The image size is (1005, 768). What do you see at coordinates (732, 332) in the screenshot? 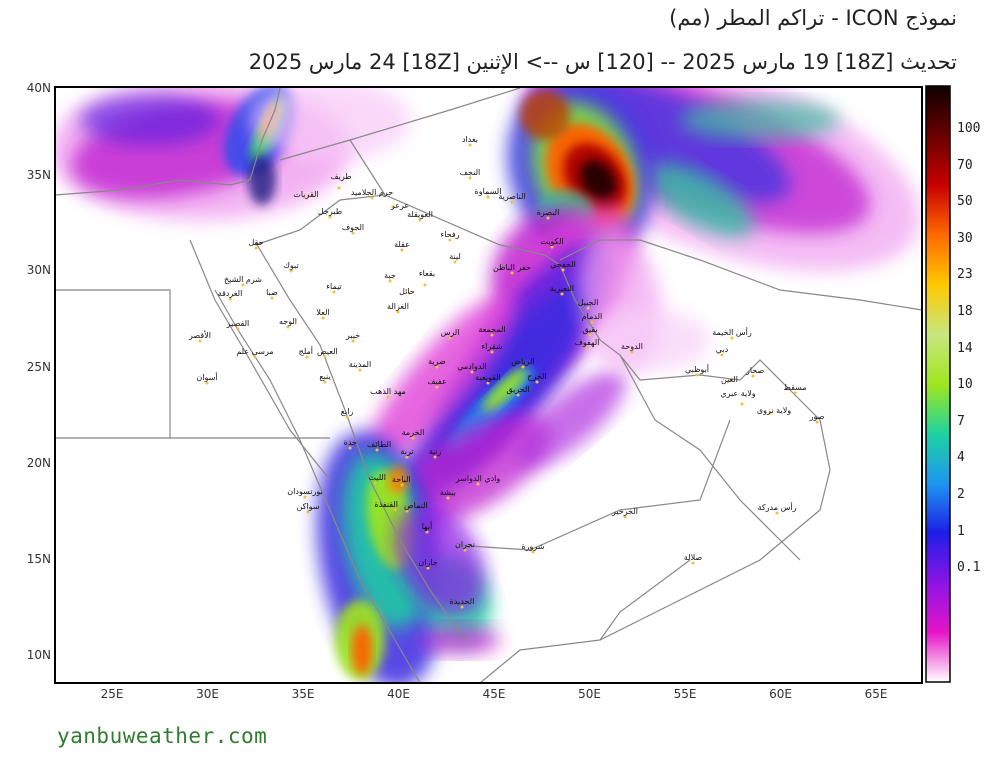
I see `city-label: رأس الخيمة` at bounding box center [732, 332].